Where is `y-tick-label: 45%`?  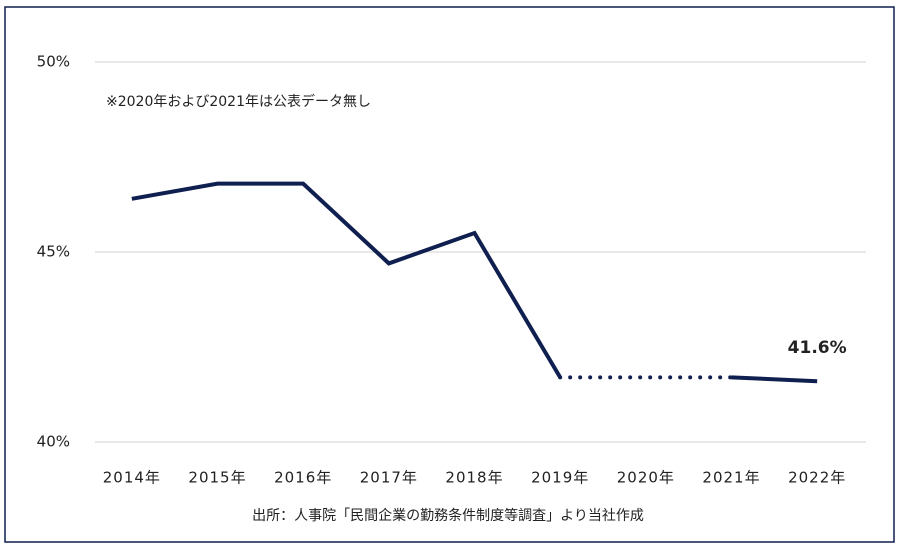
y-tick-label: 45% is located at coordinates (53, 252).